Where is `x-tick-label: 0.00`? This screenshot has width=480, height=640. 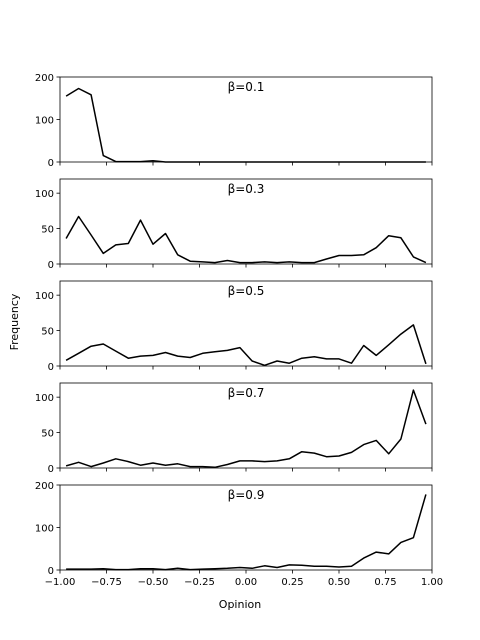 x-tick-label: 0.00 is located at coordinates (246, 582).